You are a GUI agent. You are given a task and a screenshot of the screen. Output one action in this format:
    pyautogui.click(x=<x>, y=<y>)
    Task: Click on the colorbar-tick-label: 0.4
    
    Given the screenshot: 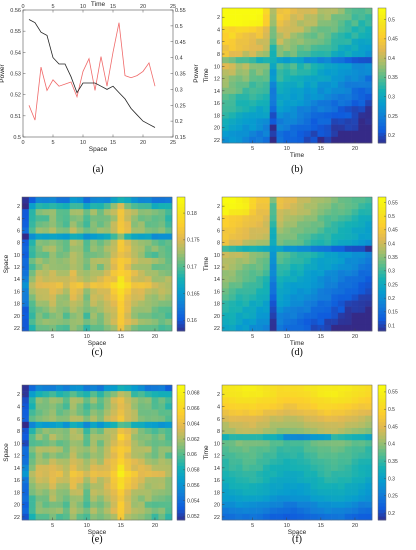 What is the action you would take?
    pyautogui.click(x=391, y=445)
    